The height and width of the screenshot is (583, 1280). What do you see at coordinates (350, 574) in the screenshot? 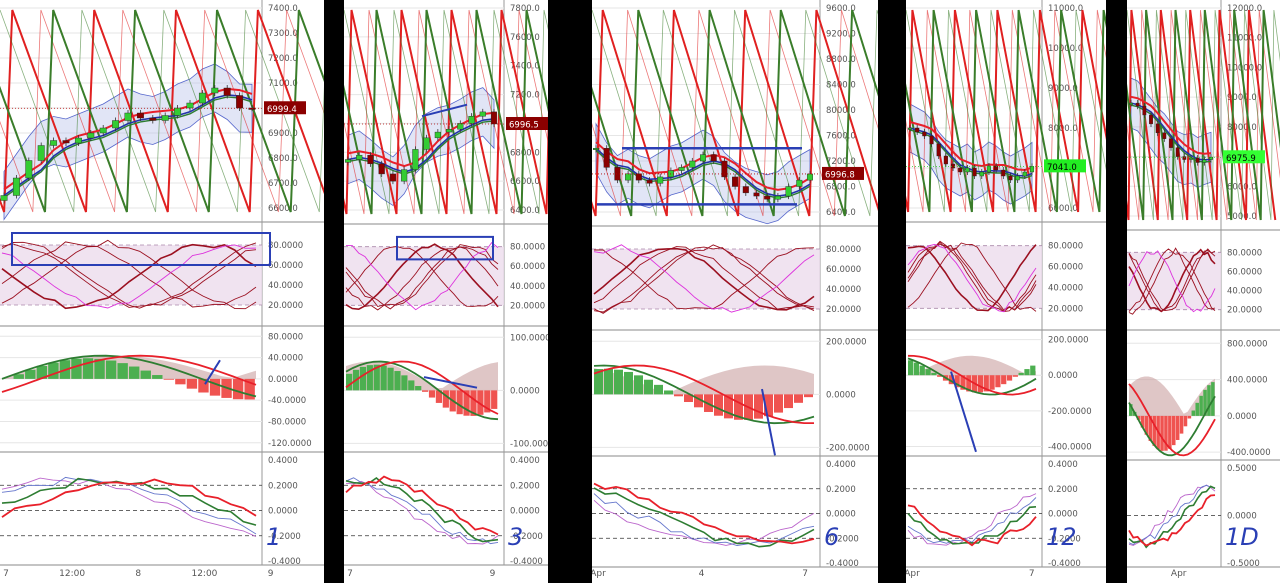
I see `x-axis-label: 7` at bounding box center [350, 574].